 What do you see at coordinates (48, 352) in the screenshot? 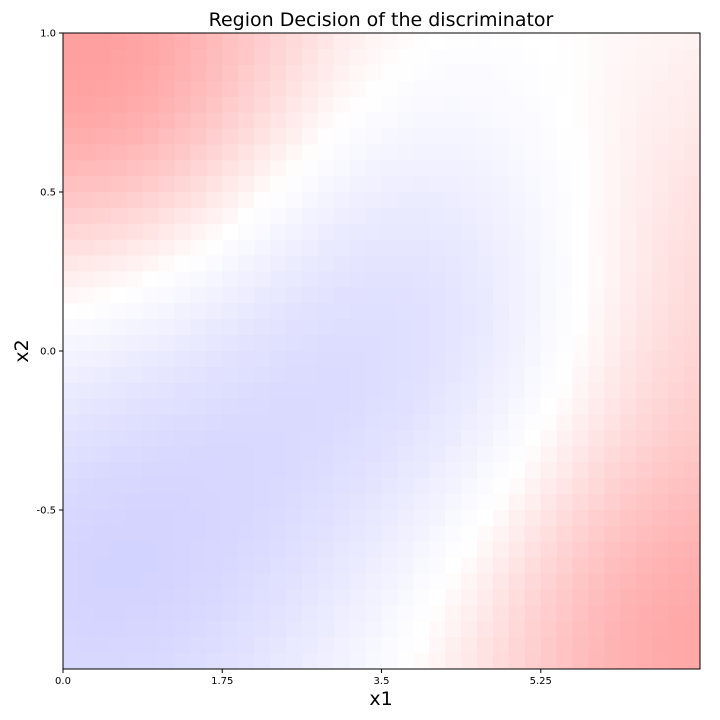
I see `y-tick-label: 0.0` at bounding box center [48, 352].